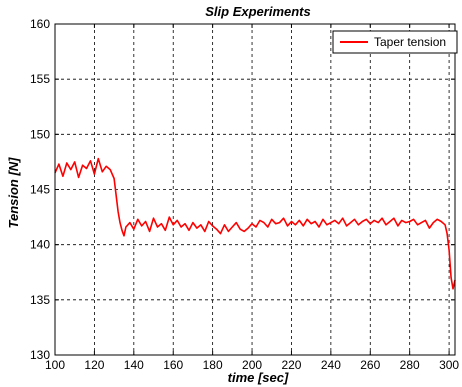 This screenshot has width=462, height=387. I want to click on y-tick-label: 155, so click(40, 79).